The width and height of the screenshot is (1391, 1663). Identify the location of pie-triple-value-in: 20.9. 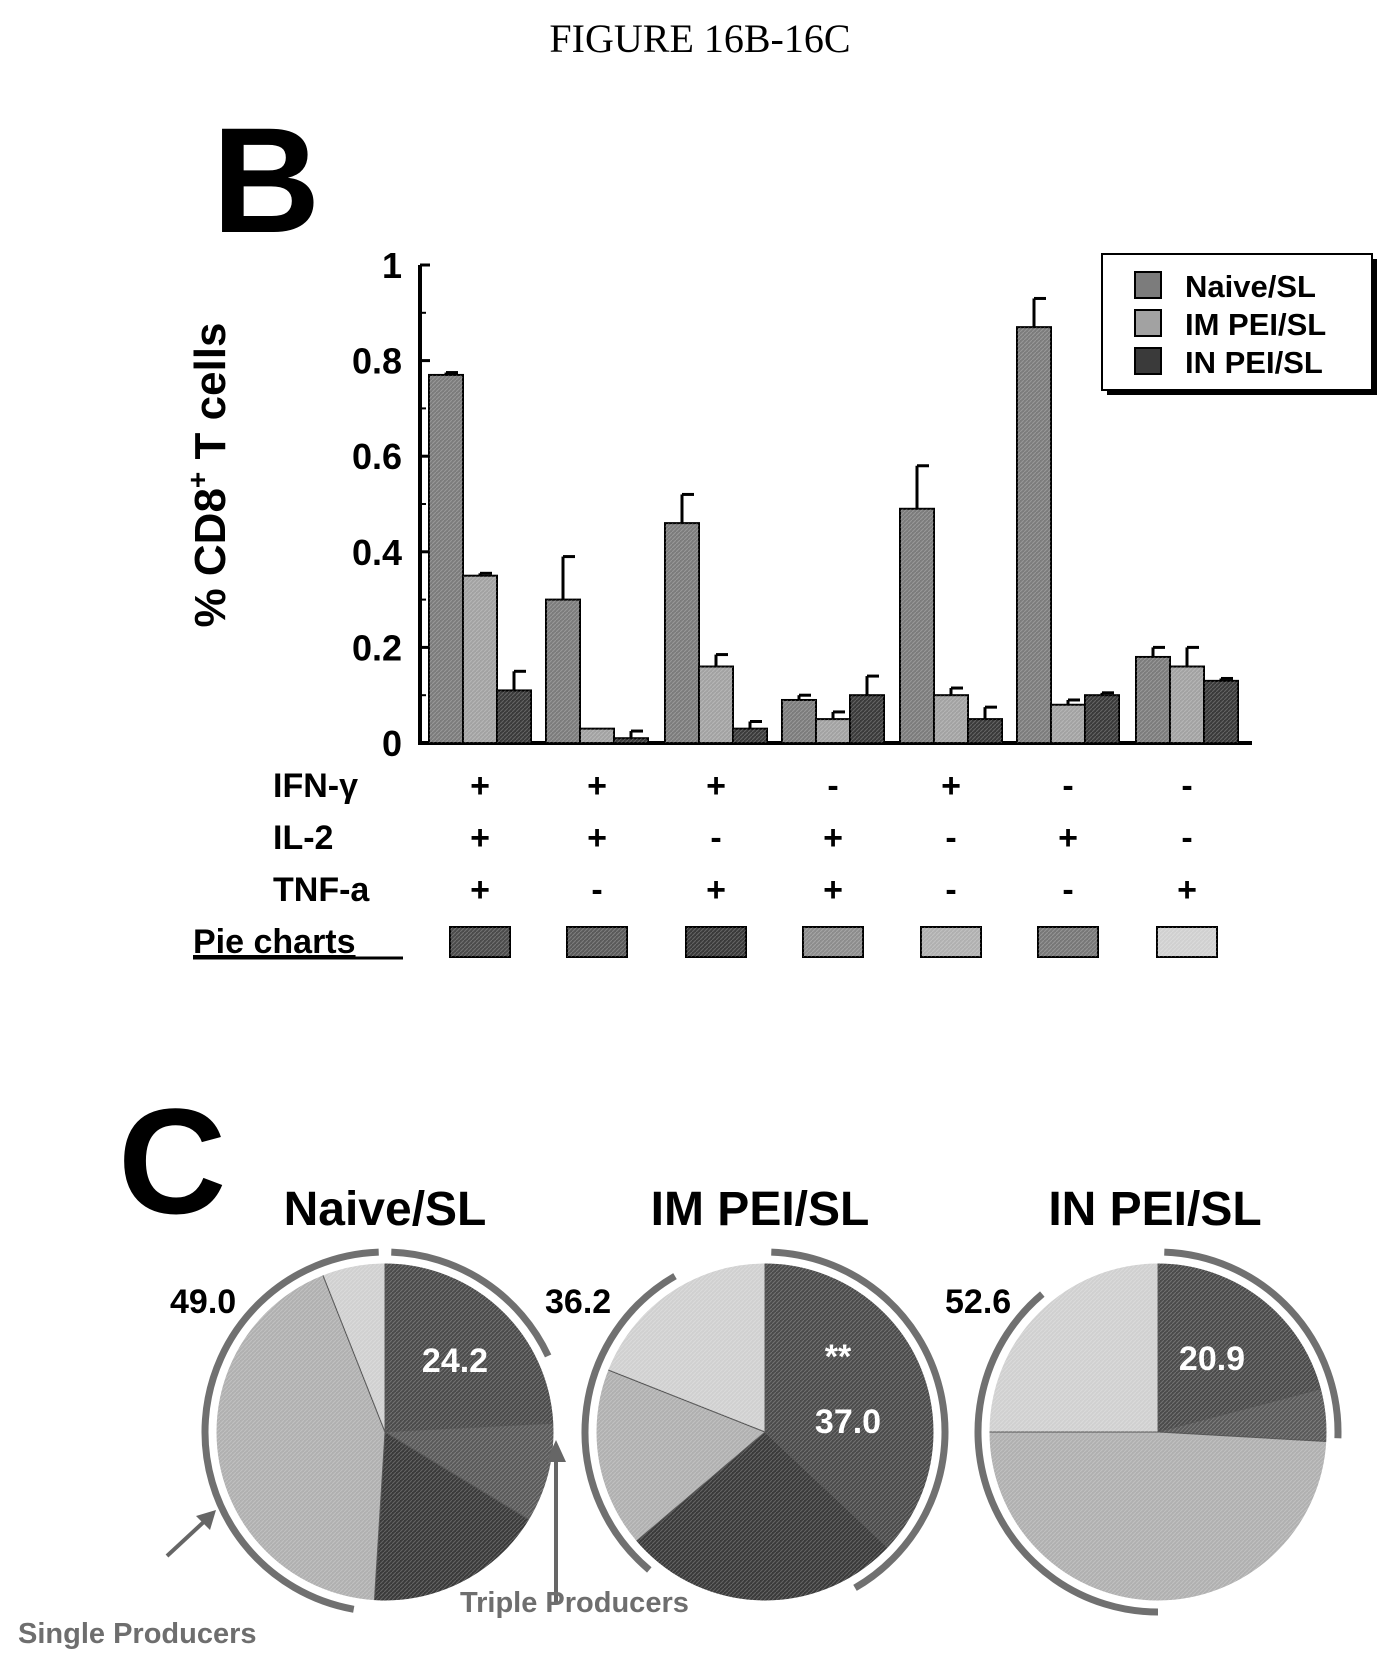
(1212, 1359).